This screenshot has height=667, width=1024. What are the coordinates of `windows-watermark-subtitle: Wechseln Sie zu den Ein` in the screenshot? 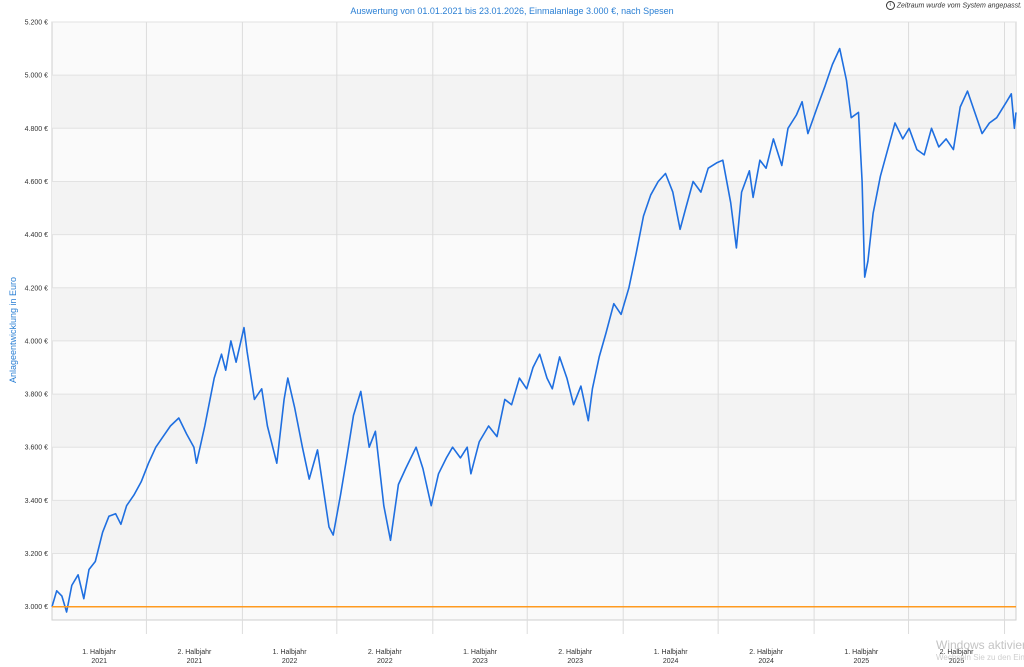 It's located at (980, 657).